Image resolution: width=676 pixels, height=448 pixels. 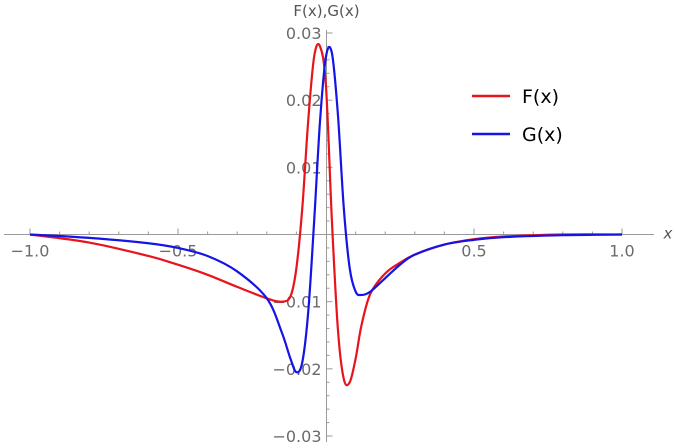 I want to click on legend-label: F(x), so click(x=540, y=97).